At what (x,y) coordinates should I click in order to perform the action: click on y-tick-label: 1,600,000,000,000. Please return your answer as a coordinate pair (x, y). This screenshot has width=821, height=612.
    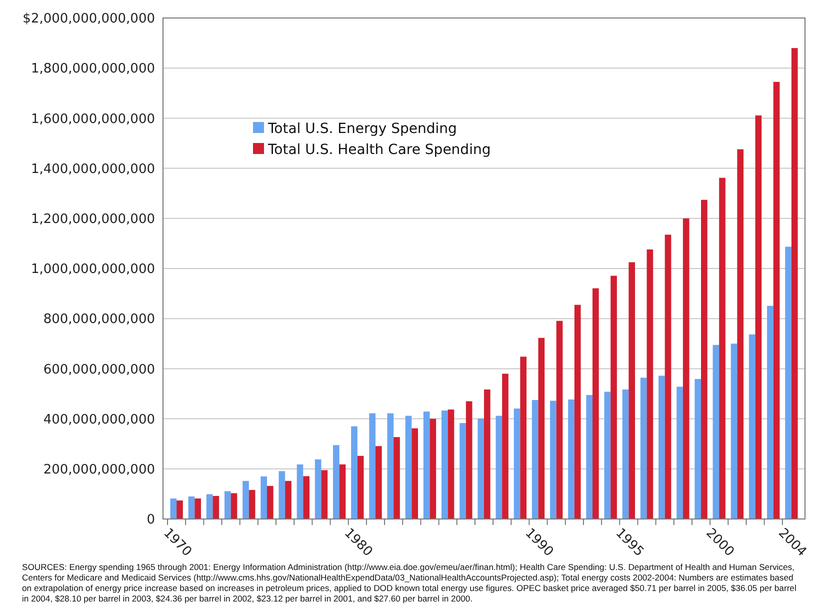
    Looking at the image, I should click on (92, 119).